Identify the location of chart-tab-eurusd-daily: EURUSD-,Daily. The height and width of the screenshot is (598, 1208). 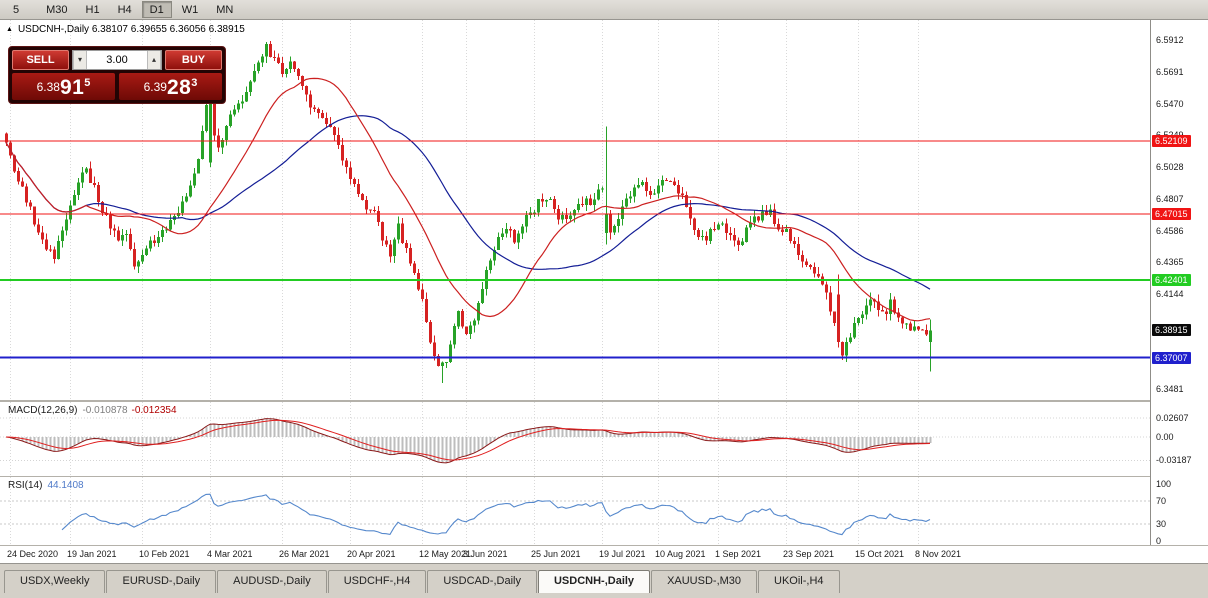
(161, 581).